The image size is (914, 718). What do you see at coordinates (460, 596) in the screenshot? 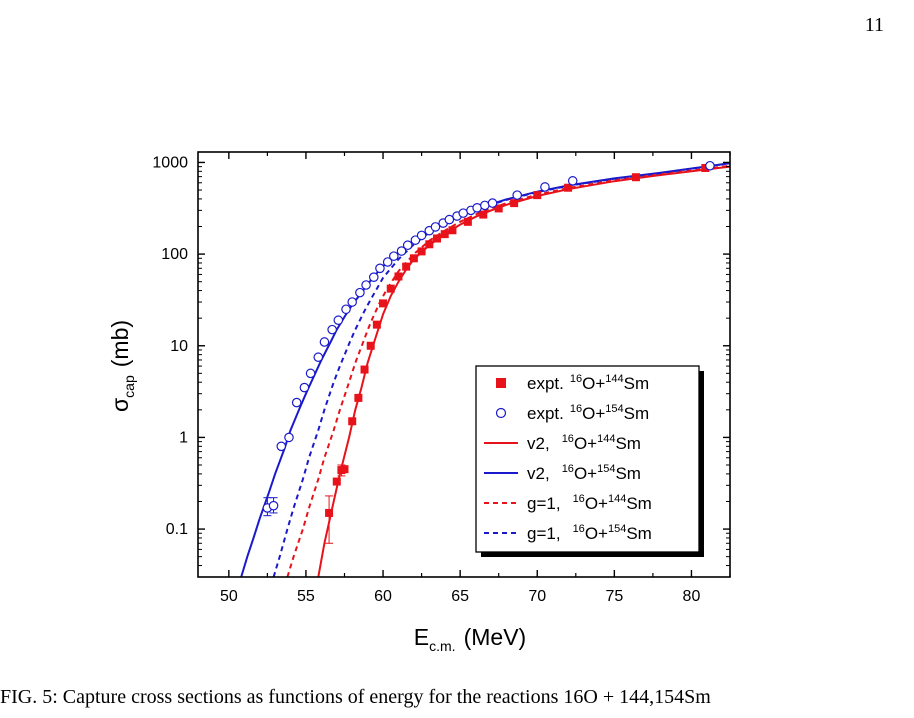
I see `x-tick-label: 65` at bounding box center [460, 596].